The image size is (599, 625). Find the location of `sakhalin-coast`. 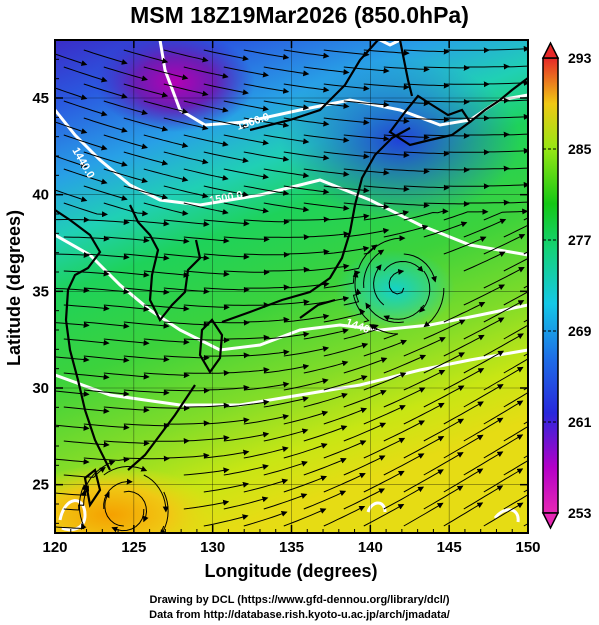

sakhalin-coast is located at coordinates (406, 68).